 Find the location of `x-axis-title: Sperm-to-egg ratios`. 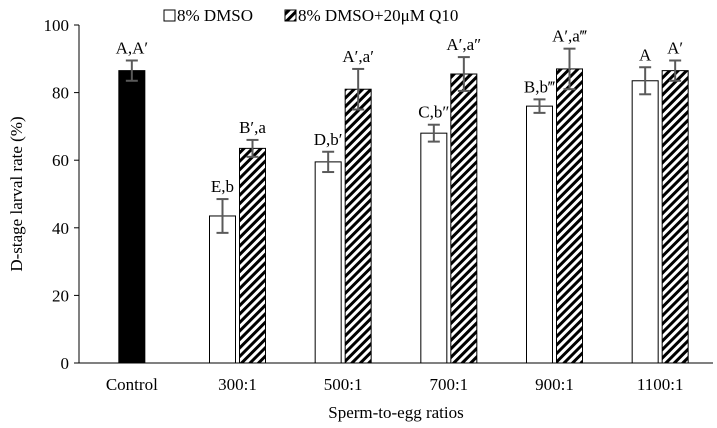

x-axis-title: Sperm-to-egg ratios is located at coordinates (396, 412).